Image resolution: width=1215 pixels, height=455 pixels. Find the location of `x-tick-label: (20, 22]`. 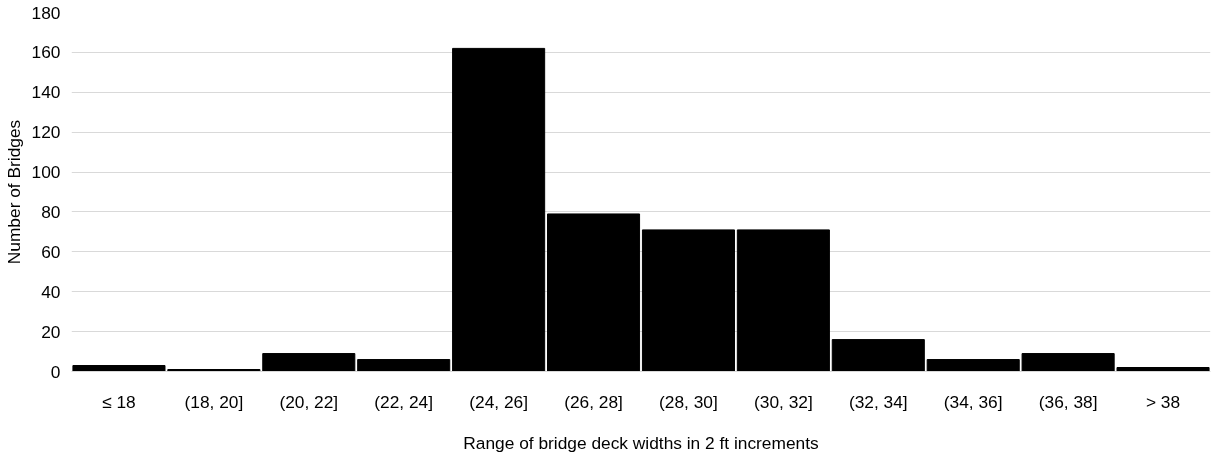

x-tick-label: (20, 22] is located at coordinates (309, 401).